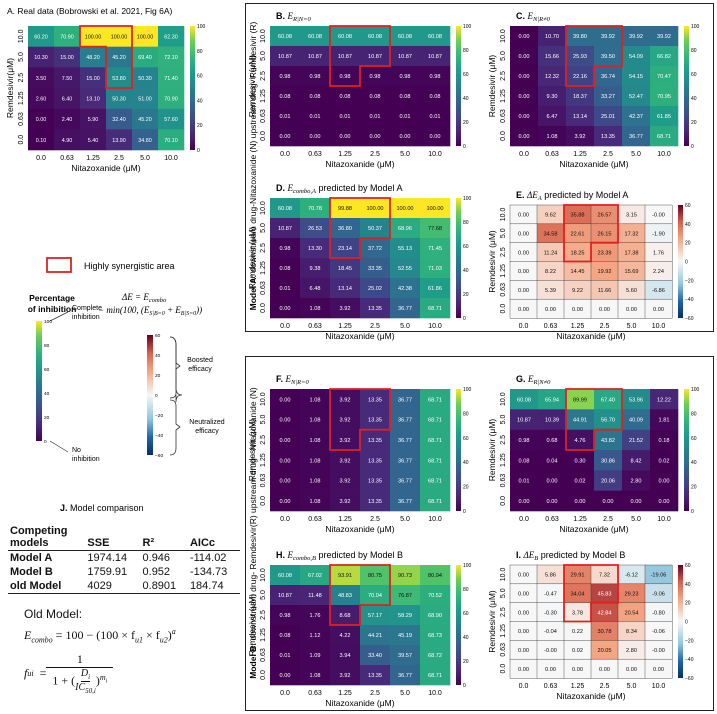 This screenshot has height=714, width=717. I want to click on colorbar, so click(686, 450).